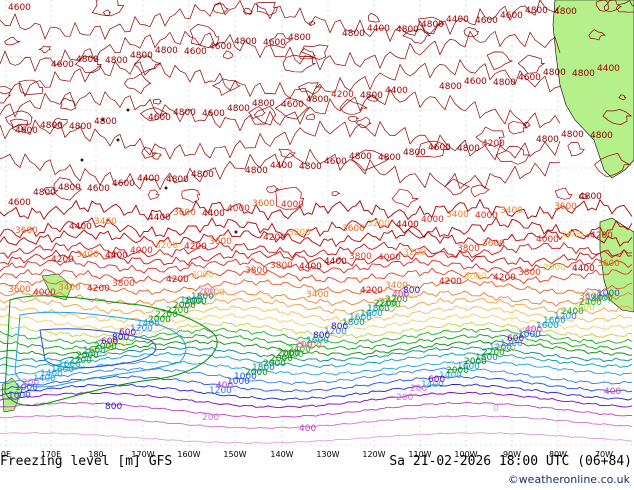 This screenshot has width=634, height=490. I want to click on longitude-tick: 110W, so click(420, 454).